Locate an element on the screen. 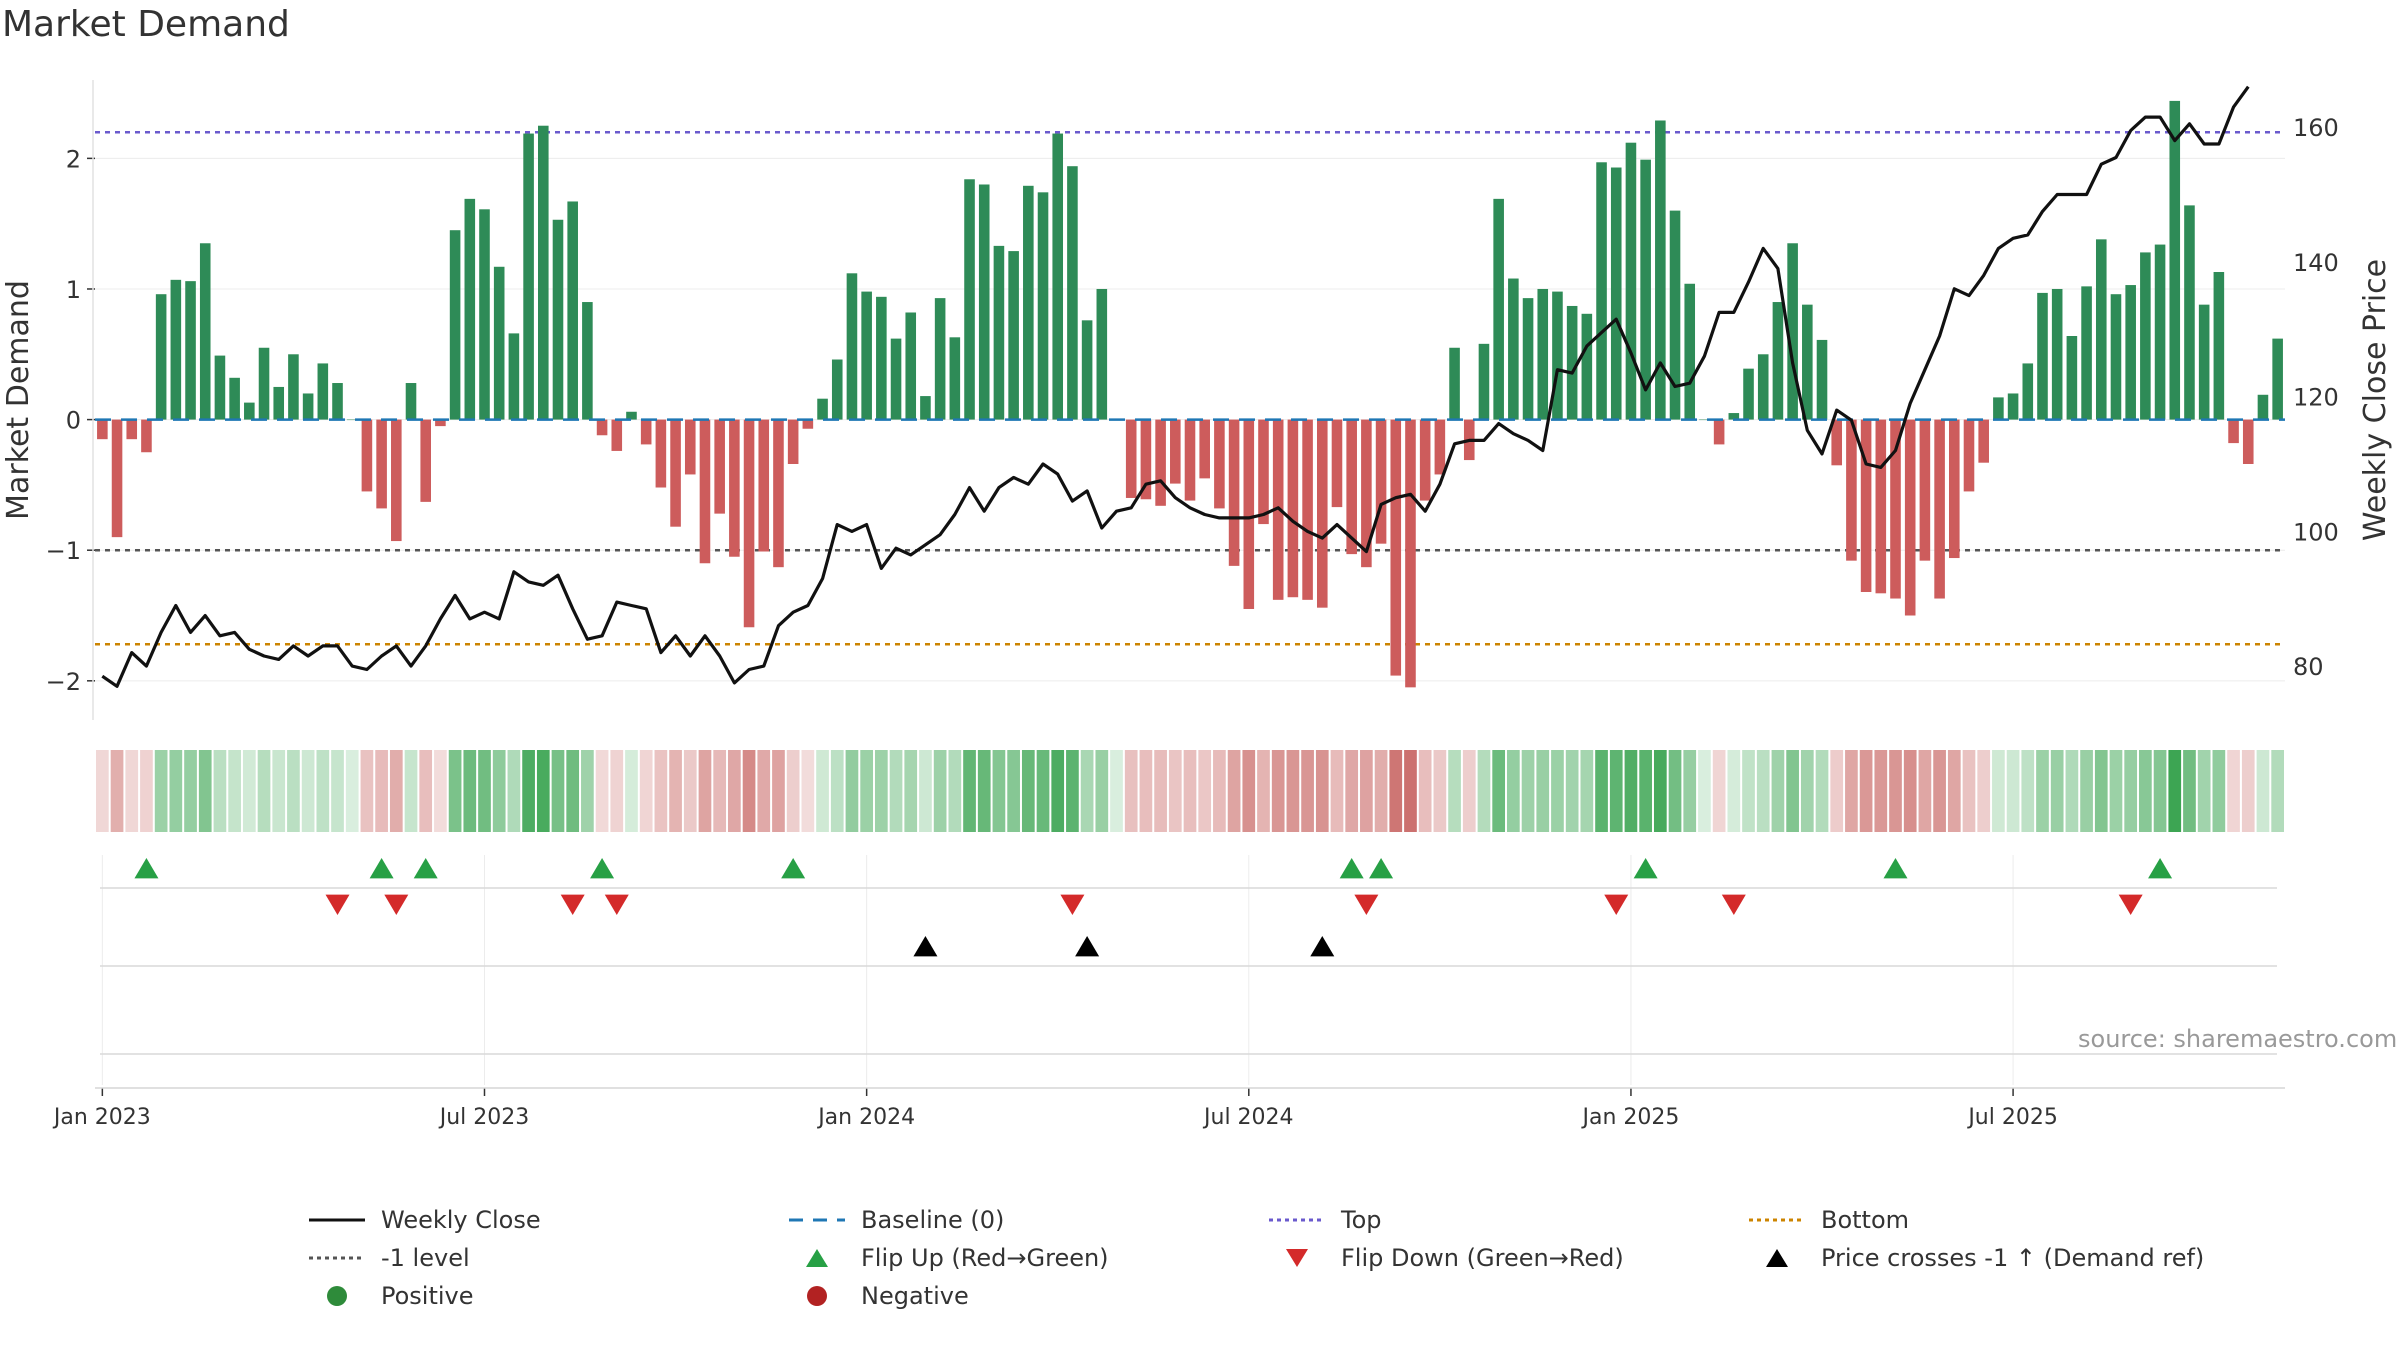  x-tick-label: Jul 2023 is located at coordinates (484, 1117).